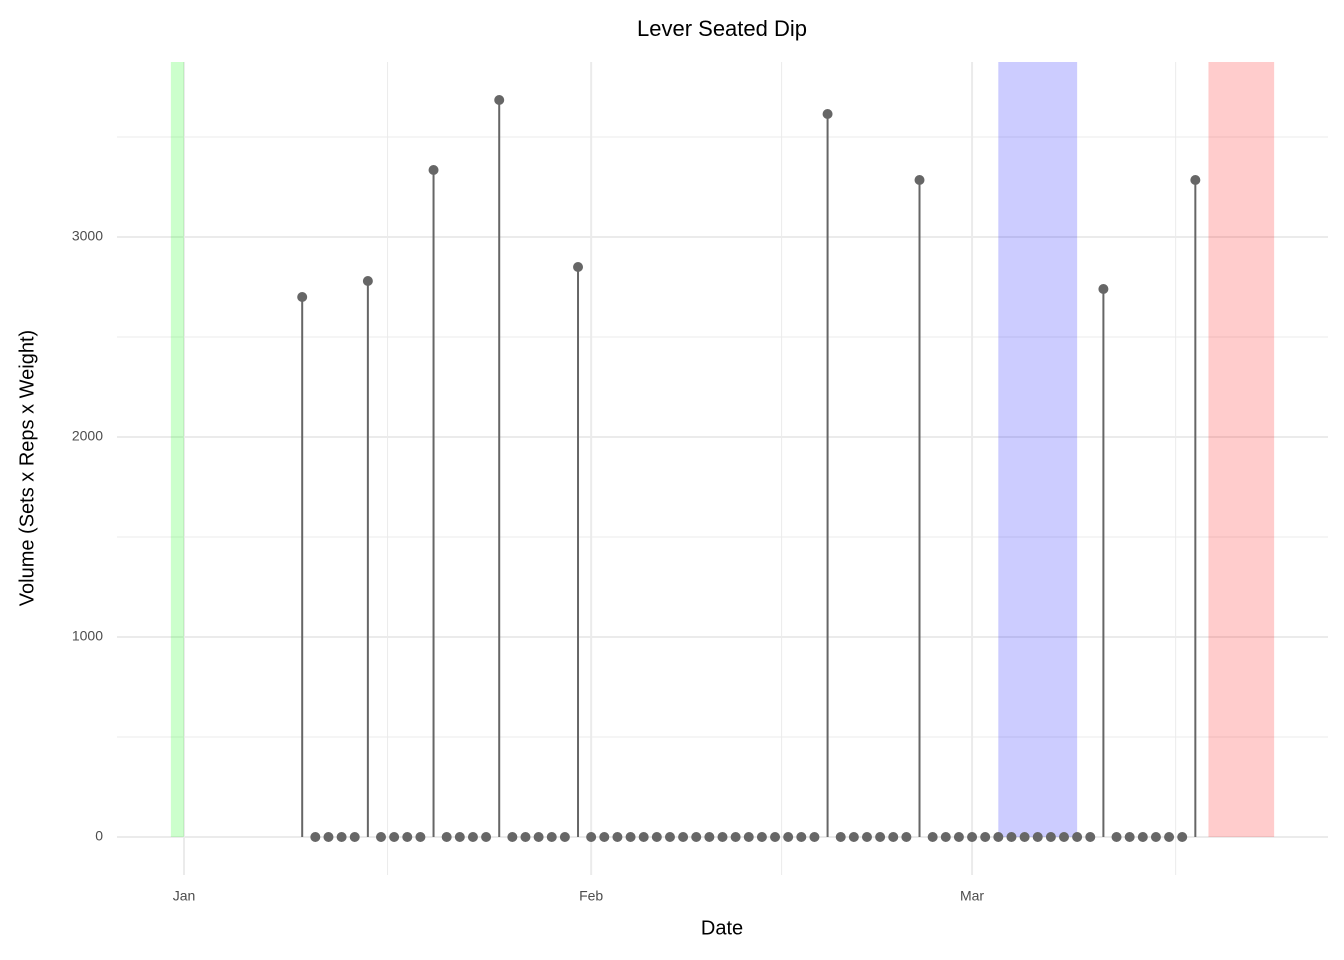 The height and width of the screenshot is (960, 1344). I want to click on y-tick-label: 0, so click(99, 836).